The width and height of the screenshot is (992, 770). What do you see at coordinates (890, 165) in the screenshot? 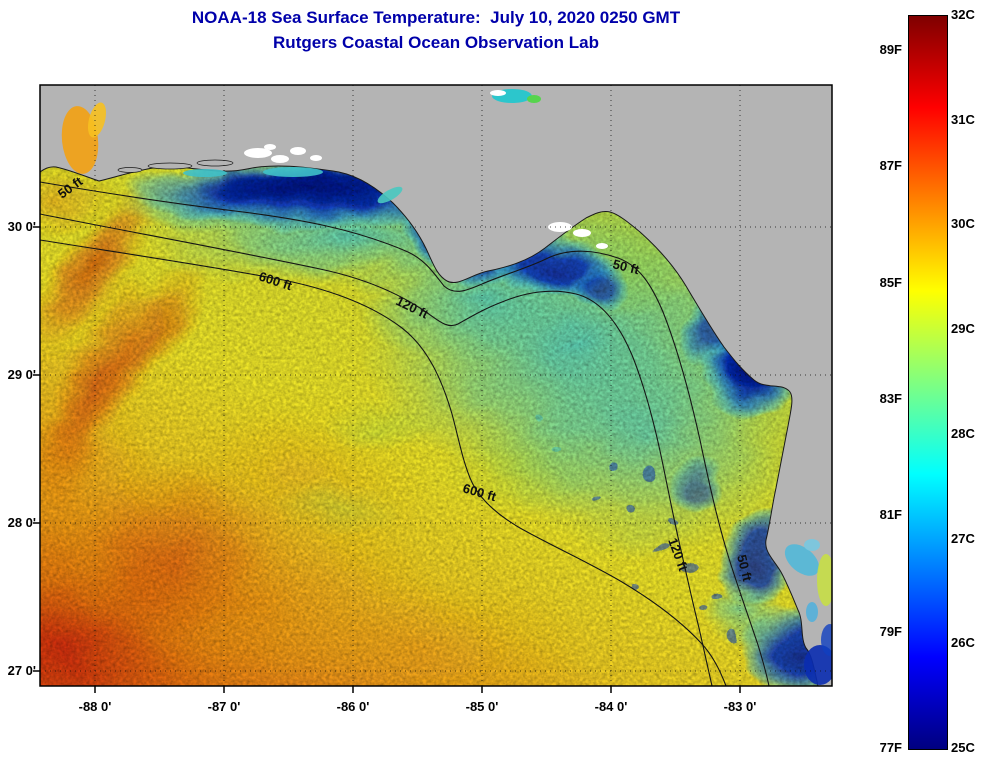
I see `colorbar-fahrenheit-label: 87F` at bounding box center [890, 165].